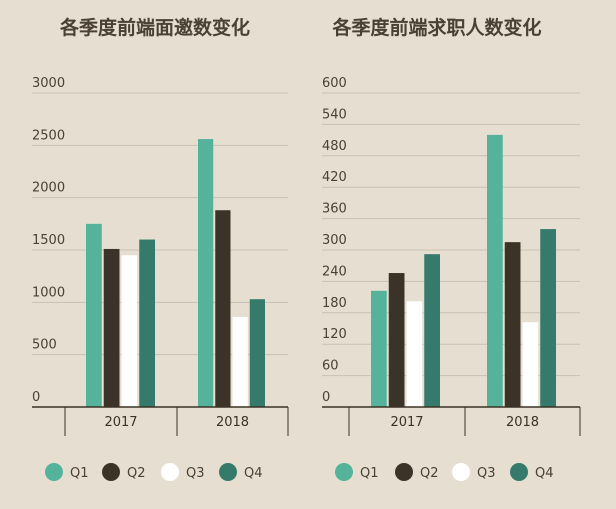 The image size is (616, 509). What do you see at coordinates (330, 366) in the screenshot?
I see `y-tick-label: 60` at bounding box center [330, 366].